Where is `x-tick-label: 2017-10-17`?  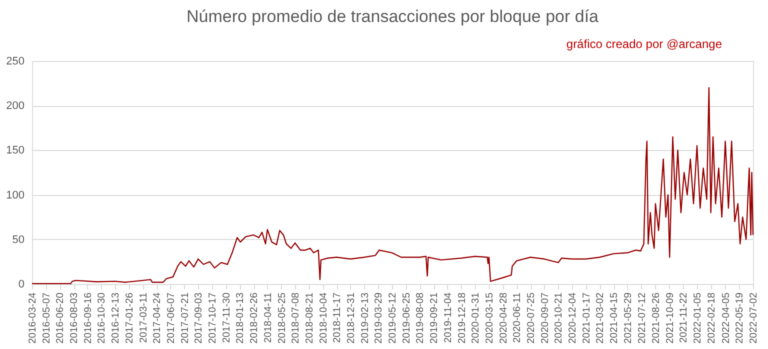 x-tick-label: 2017-10-17 is located at coordinates (213, 318).